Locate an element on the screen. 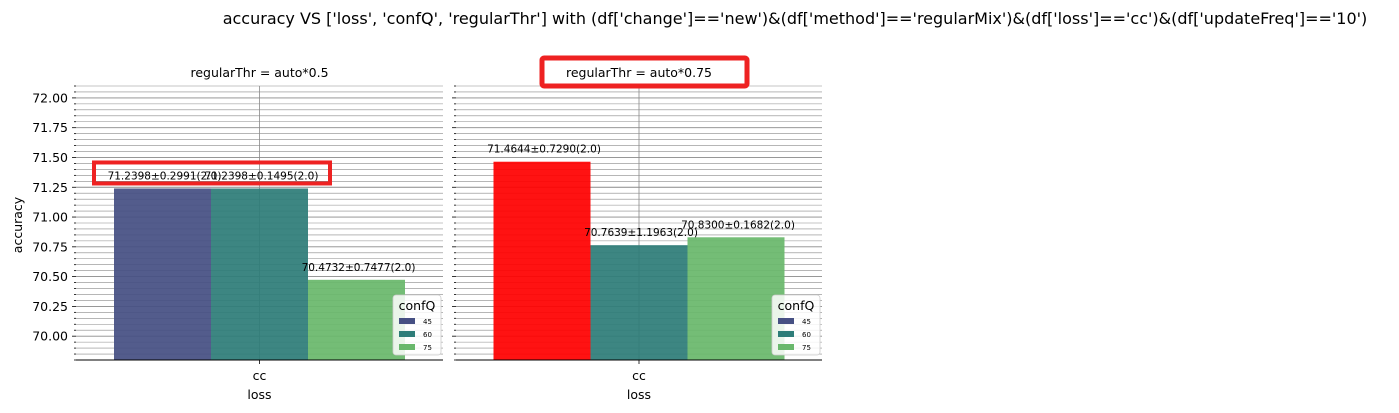  y-tick-label: 71.75 is located at coordinates (50, 127).